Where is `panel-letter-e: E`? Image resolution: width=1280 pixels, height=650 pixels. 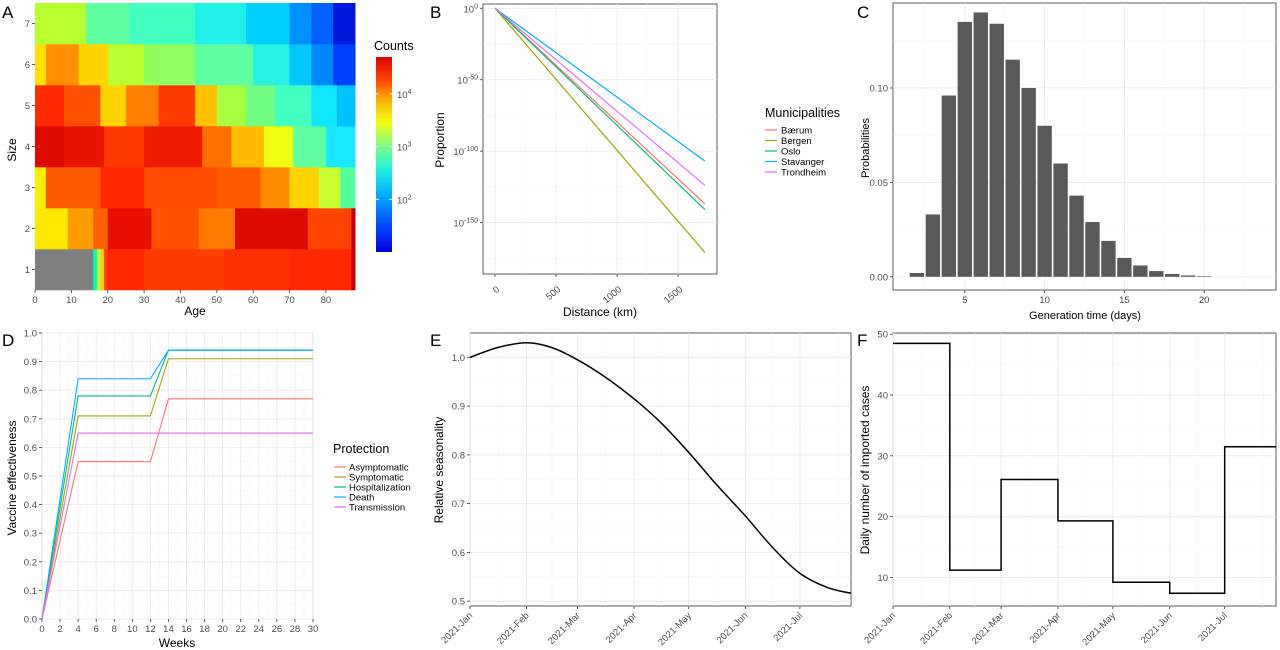
panel-letter-e: E is located at coordinates (435, 340).